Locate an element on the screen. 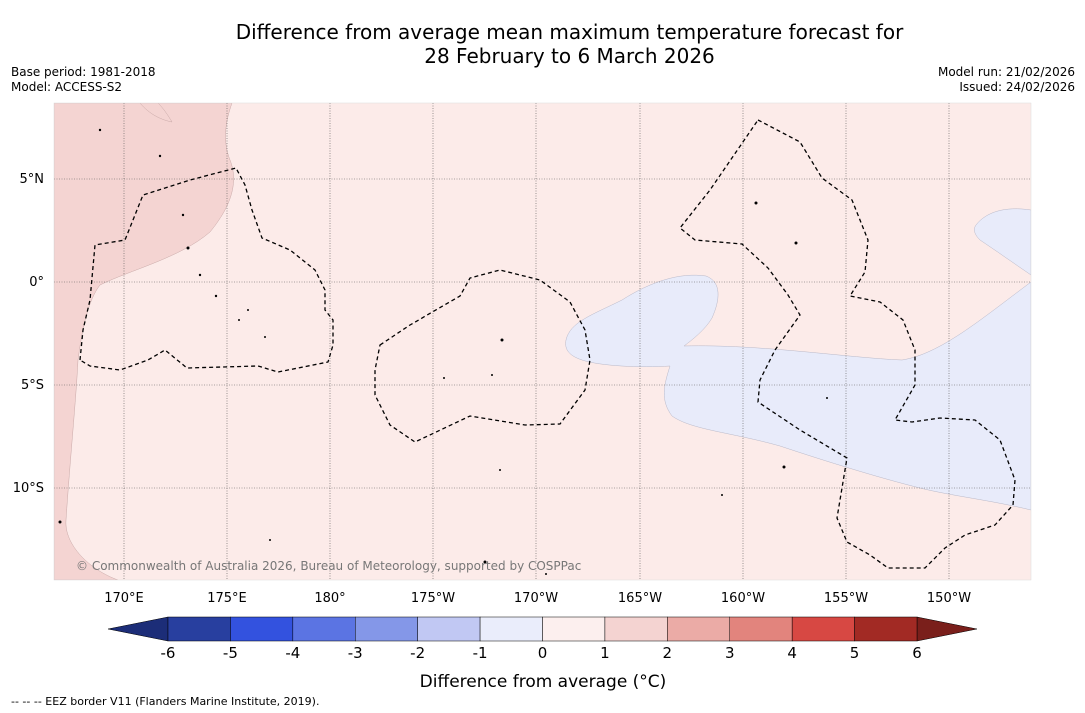 The image size is (1085, 713). warm-anomaly-region is located at coordinates (144, 341).